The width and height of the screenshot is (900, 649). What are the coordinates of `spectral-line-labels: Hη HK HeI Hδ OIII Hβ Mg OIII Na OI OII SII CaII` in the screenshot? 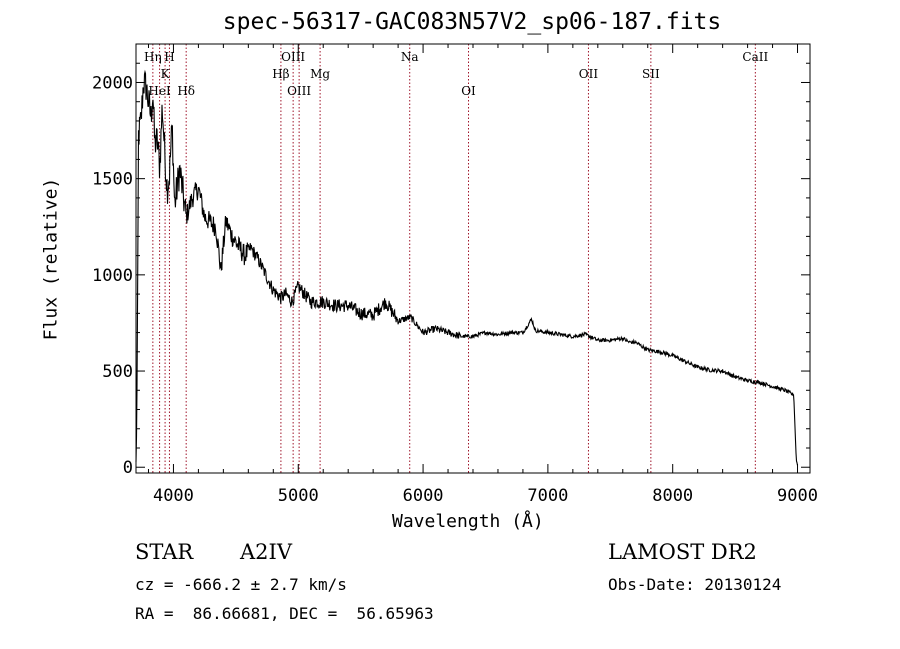 It's located at (456, 74).